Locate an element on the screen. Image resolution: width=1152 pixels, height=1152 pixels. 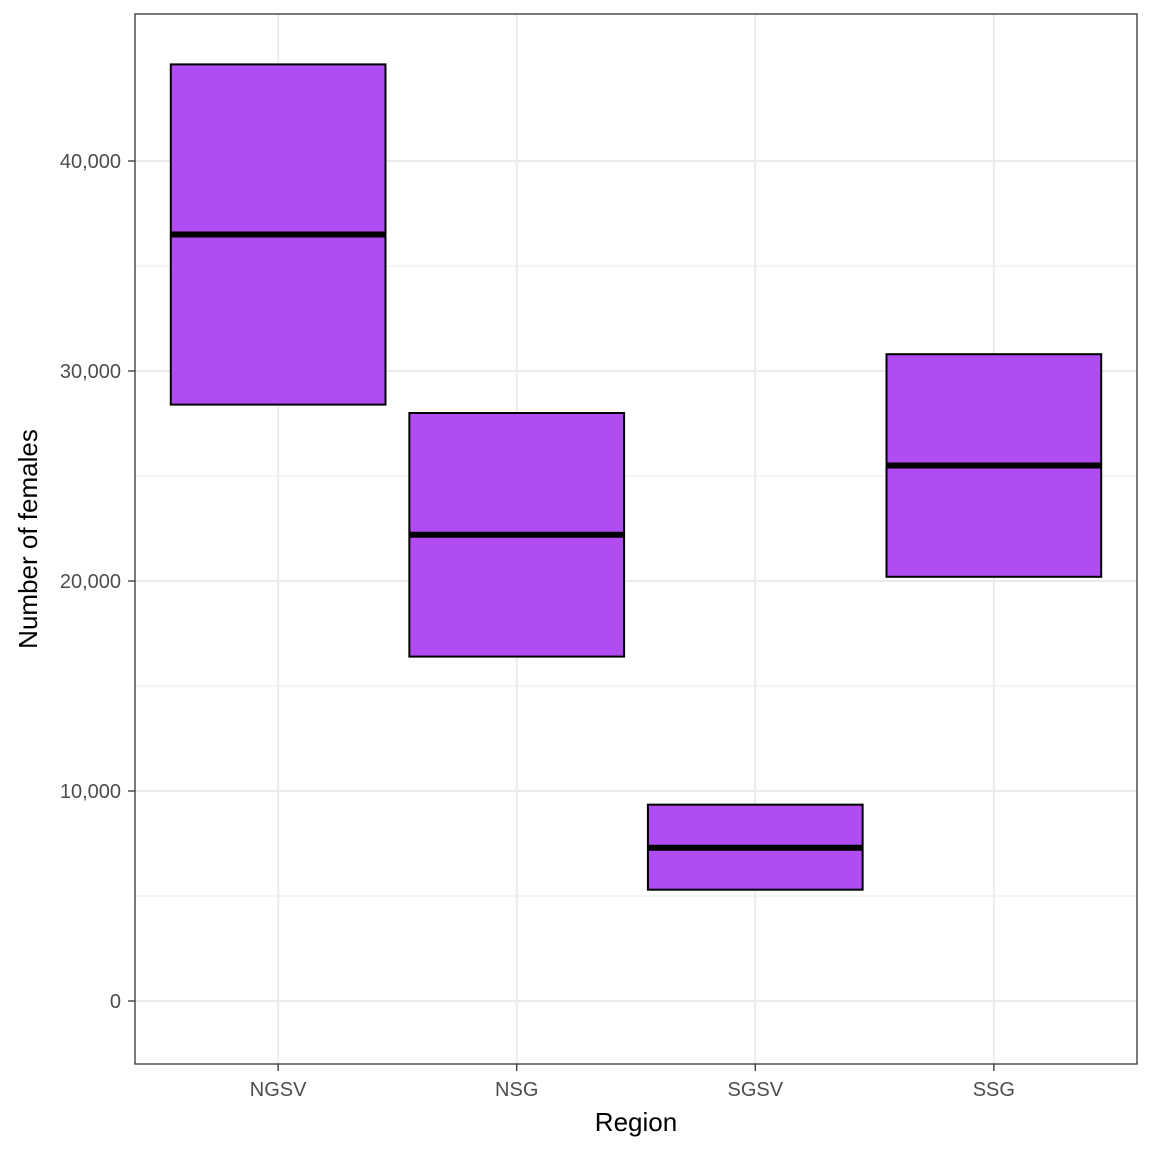
x-axis-title: Region is located at coordinates (636, 1122).